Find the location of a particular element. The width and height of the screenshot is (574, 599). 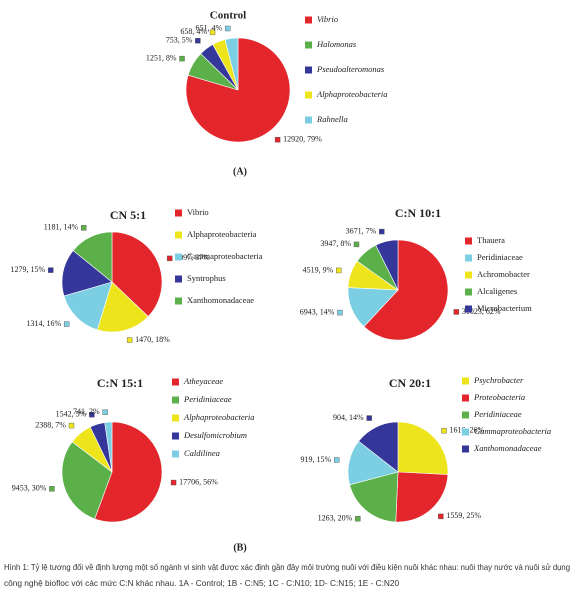

legend-label: Psychrobacter is located at coordinates (498, 380).